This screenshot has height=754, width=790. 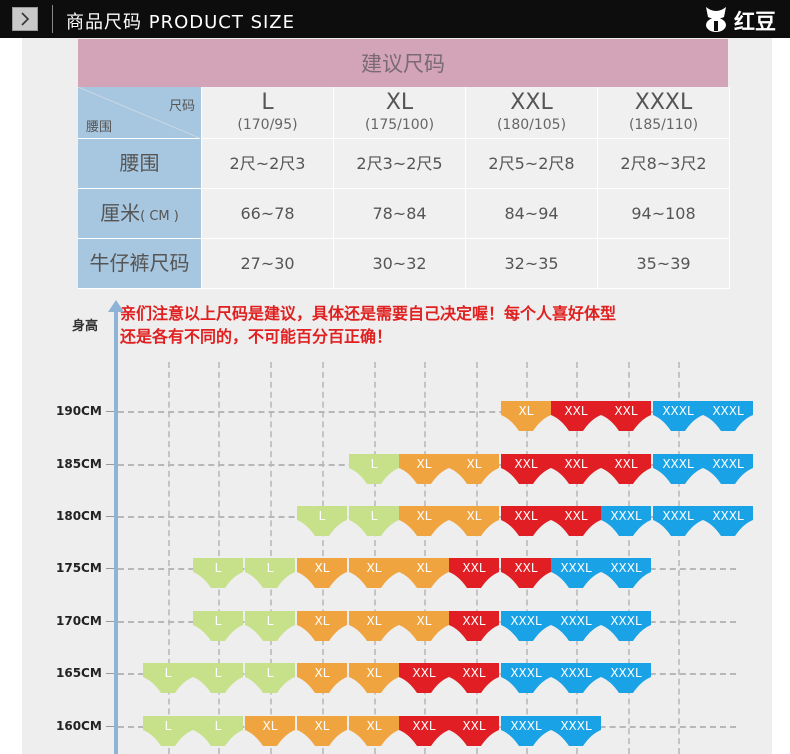 What do you see at coordinates (116, 306) in the screenshot?
I see `y-axis-arrow` at bounding box center [116, 306].